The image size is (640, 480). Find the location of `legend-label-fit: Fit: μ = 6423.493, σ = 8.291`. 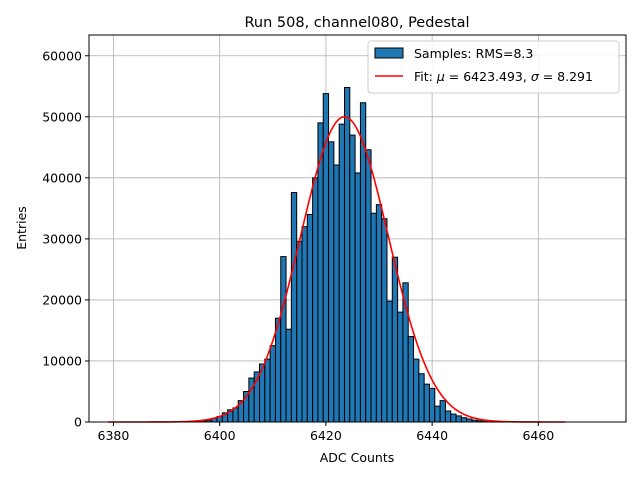

legend-label-fit: Fit: μ = 6423.493, σ = 8.291 is located at coordinates (503, 76).